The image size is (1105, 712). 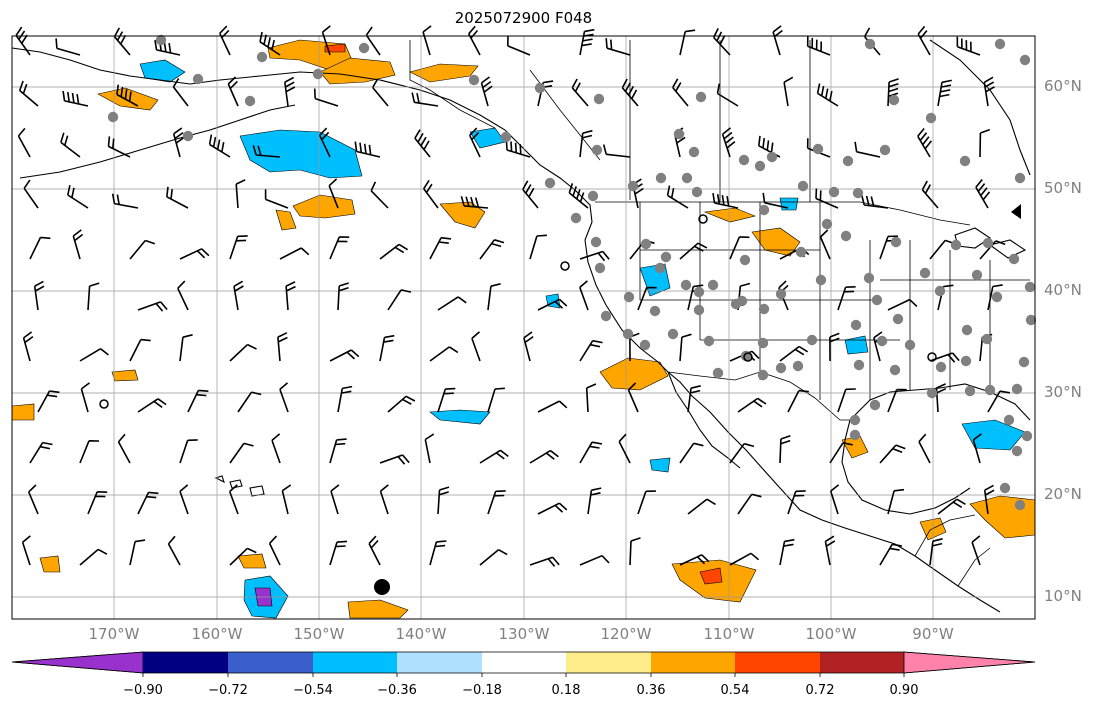 I want to click on colorbar-label: 0.90, so click(x=904, y=690).